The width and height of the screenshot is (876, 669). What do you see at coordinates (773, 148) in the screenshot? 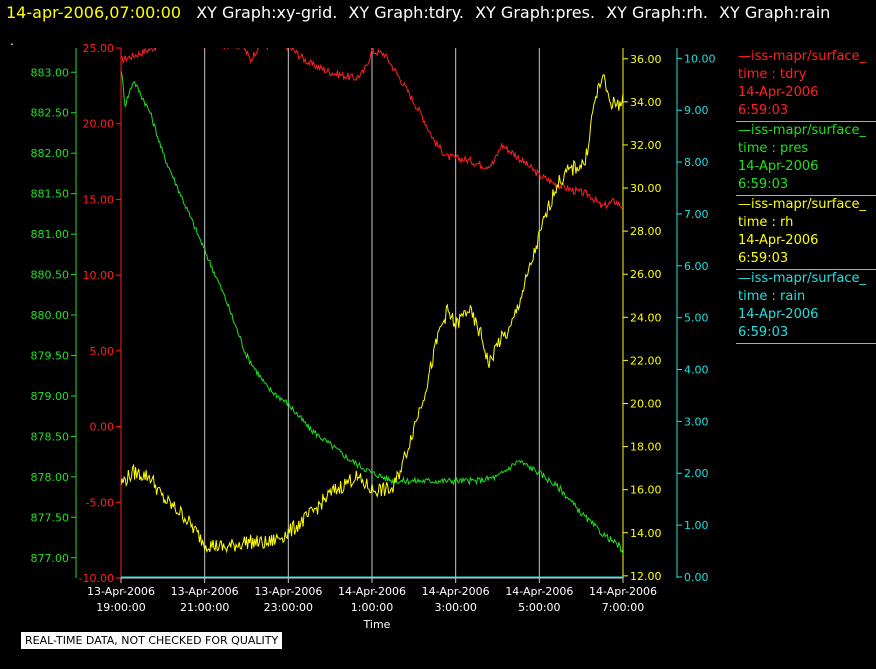
I see `legend-var: time : pres` at bounding box center [773, 148].